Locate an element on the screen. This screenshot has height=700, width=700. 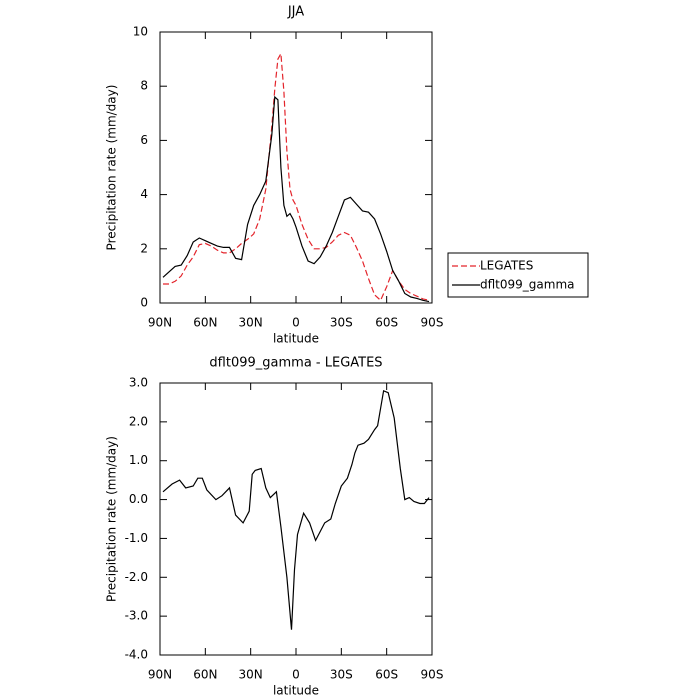
legend: LEGATES dflt099_gamma is located at coordinates (518, 275).